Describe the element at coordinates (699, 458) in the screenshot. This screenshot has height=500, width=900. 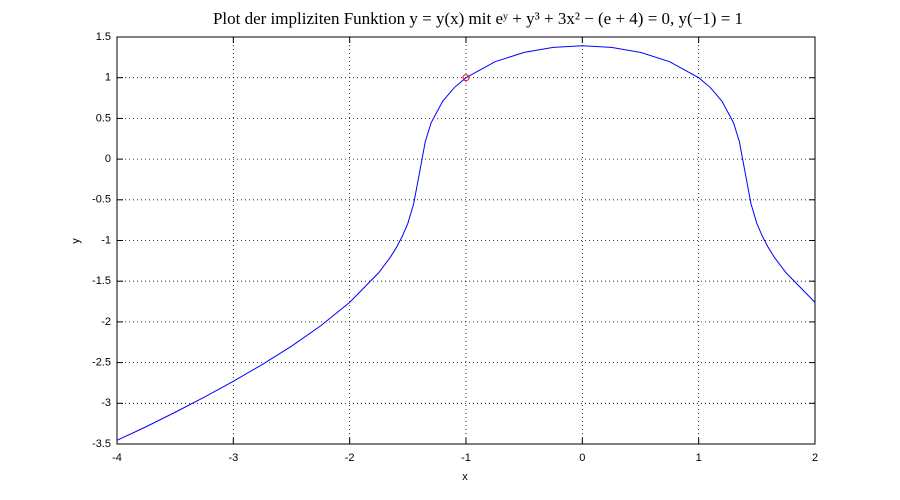
I see `x-tick-label: 1` at that location.